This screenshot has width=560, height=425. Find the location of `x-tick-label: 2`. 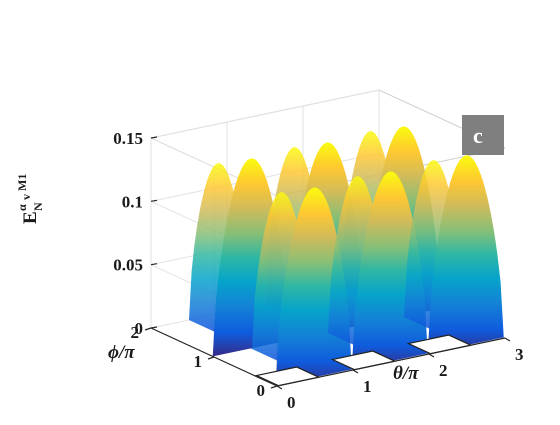

x-tick-label: 2 is located at coordinates (443, 370).